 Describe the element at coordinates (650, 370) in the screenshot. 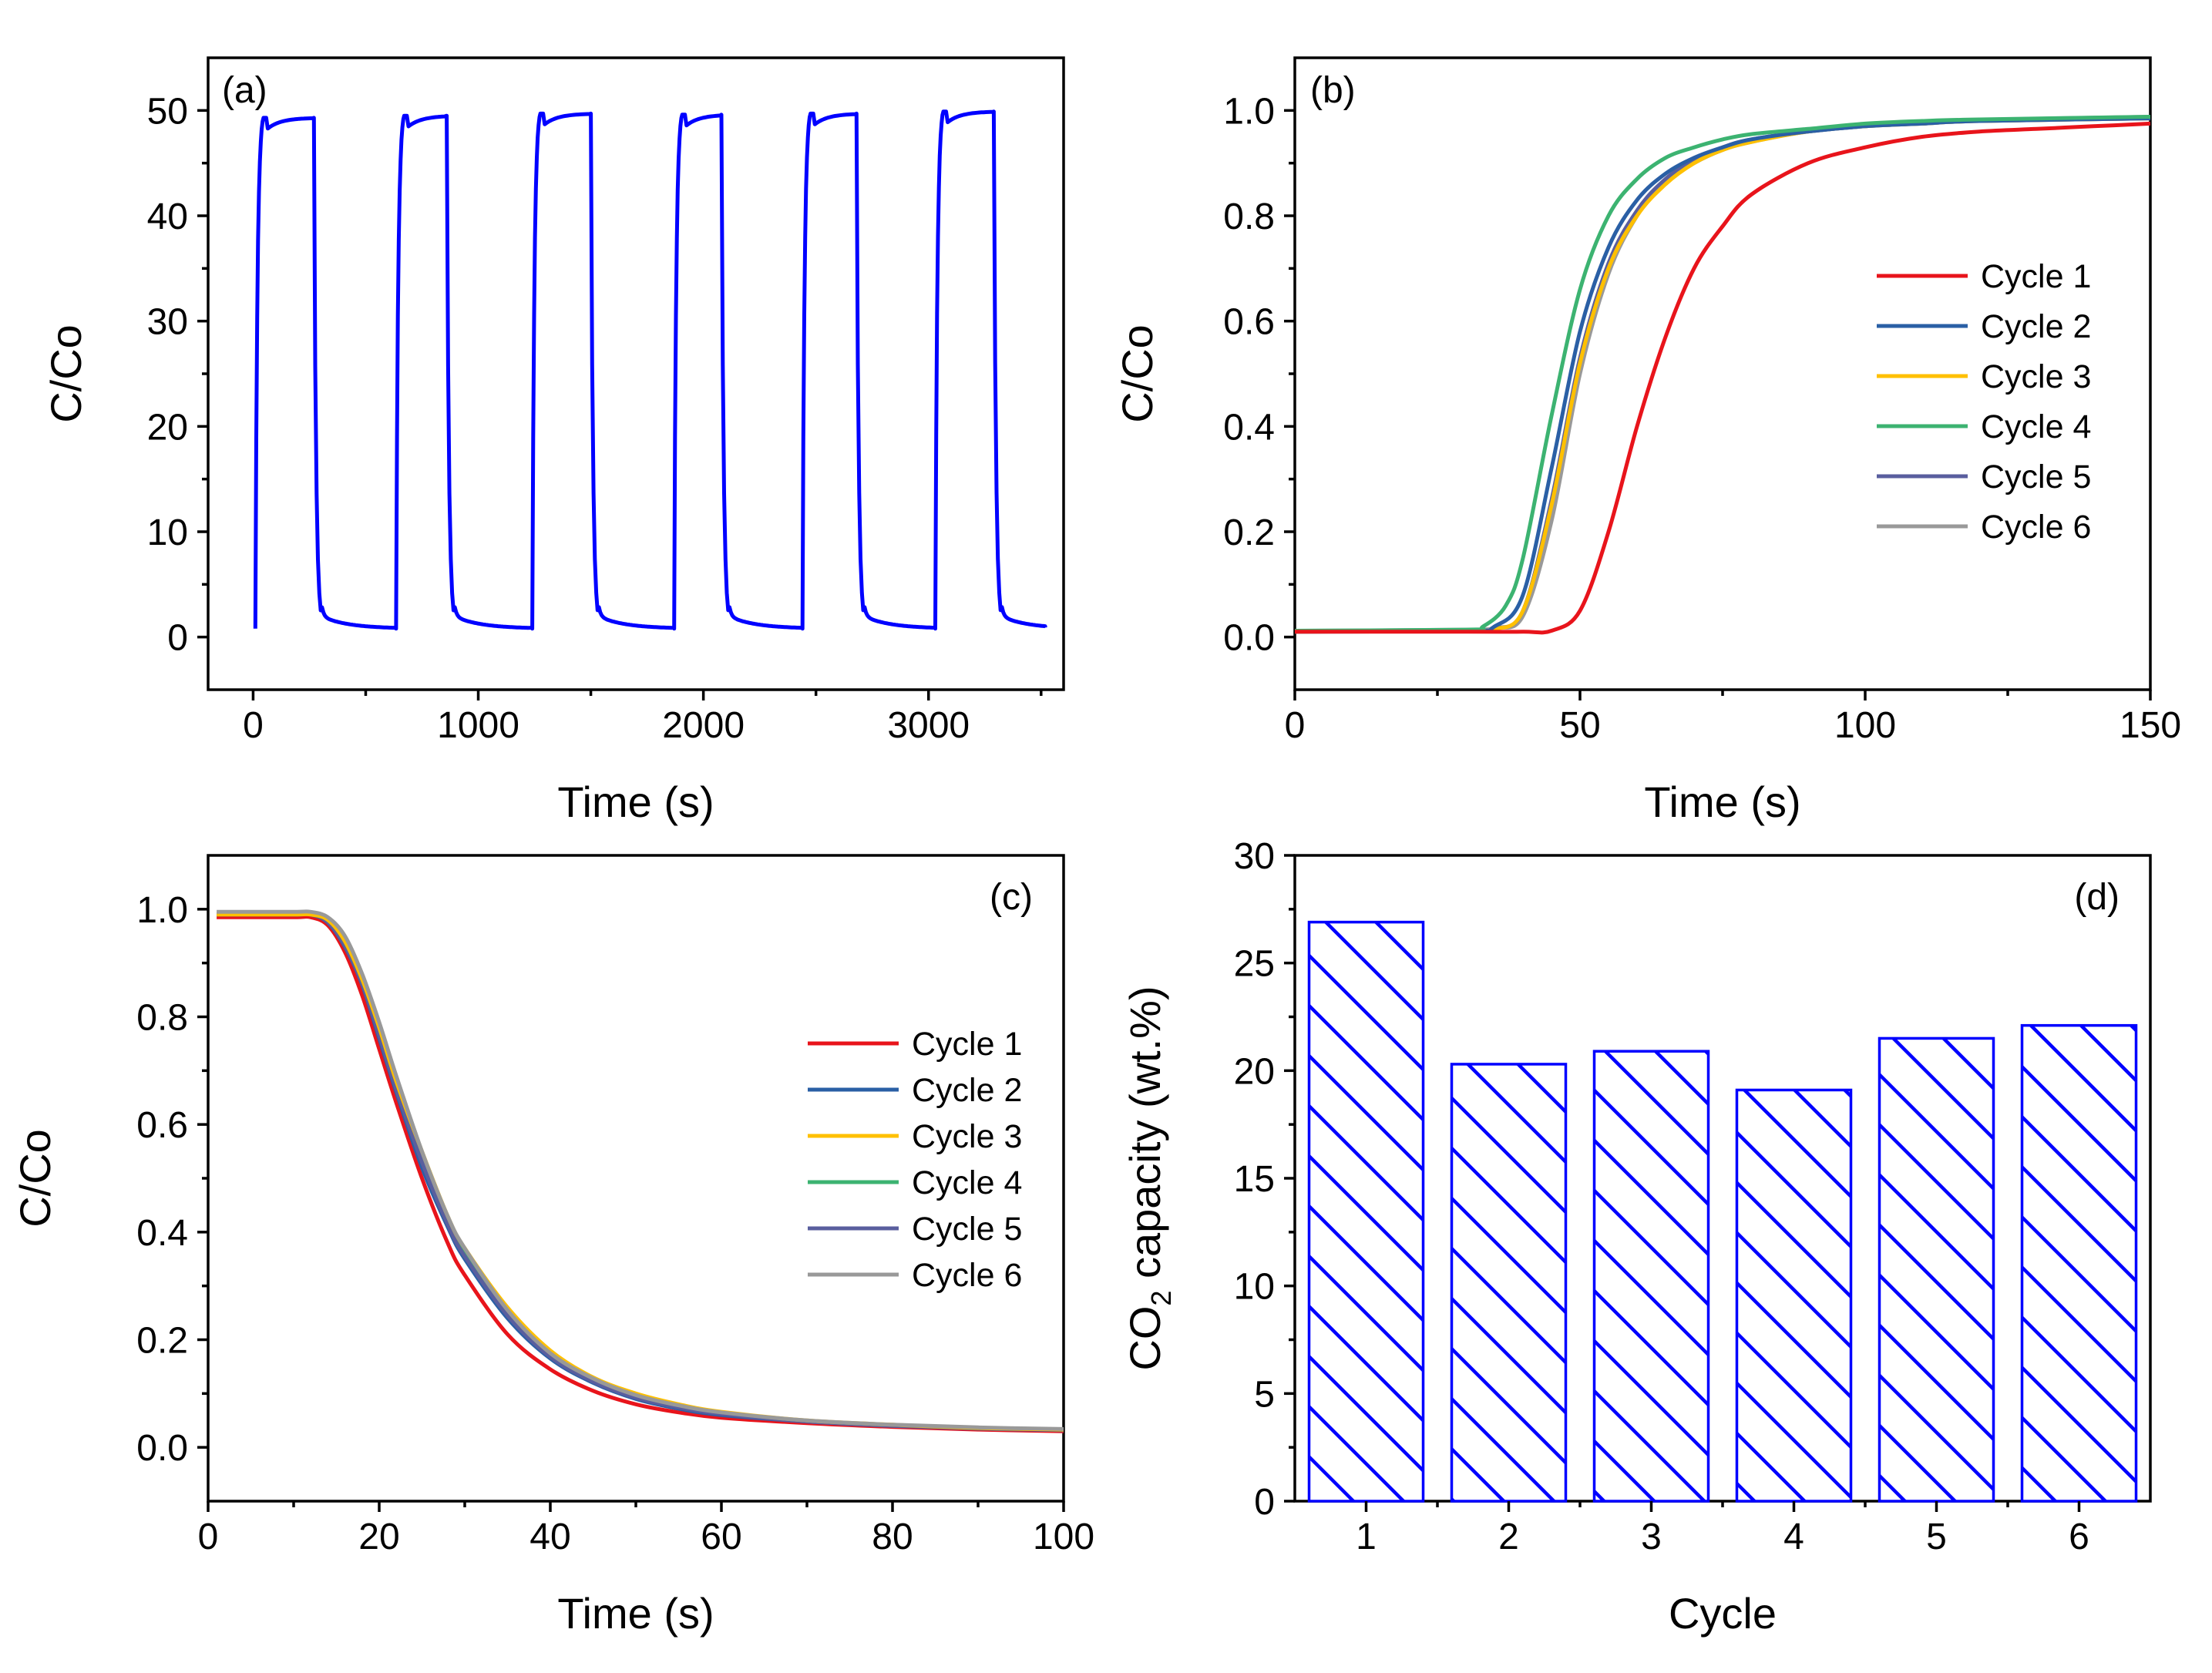

I see `series-line-a` at that location.